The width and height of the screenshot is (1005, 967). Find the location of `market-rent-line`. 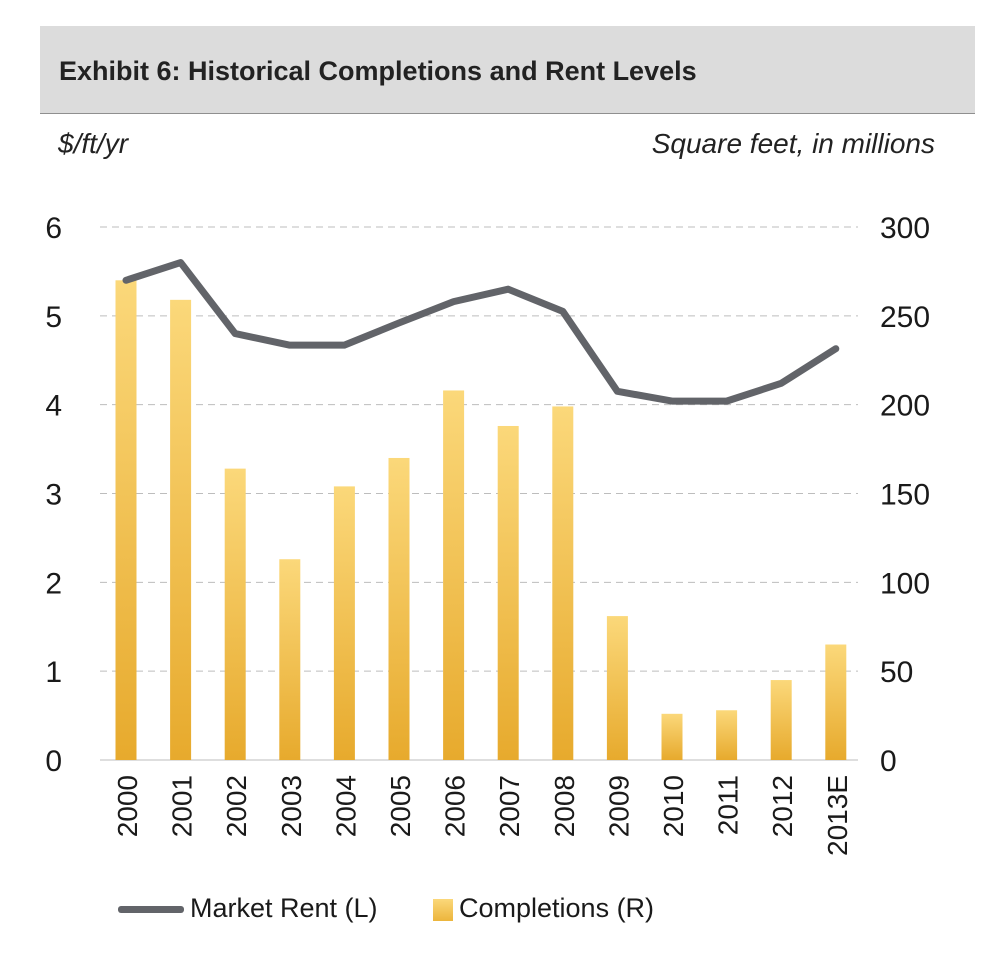

market-rent-line is located at coordinates (481, 332).